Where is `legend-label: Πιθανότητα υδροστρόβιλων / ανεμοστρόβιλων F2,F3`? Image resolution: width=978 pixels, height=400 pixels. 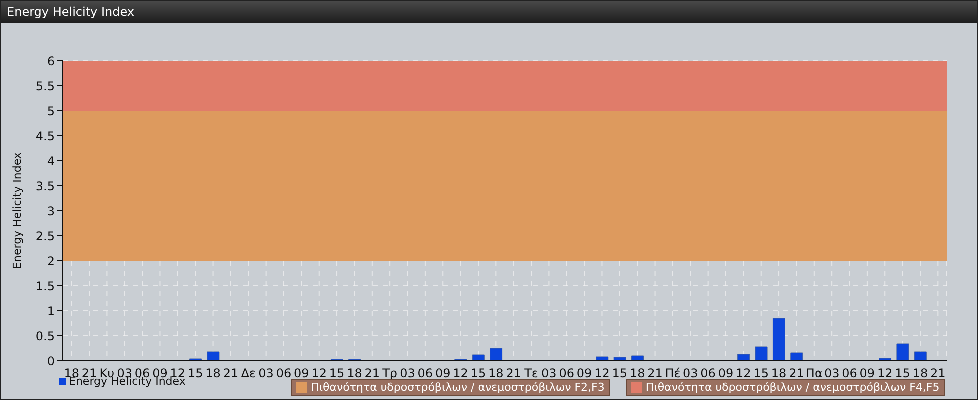 legend-label: Πιθανότητα υδροστρόβιλων / ανεμοστρόβιλων F2,F3 is located at coordinates (458, 387).